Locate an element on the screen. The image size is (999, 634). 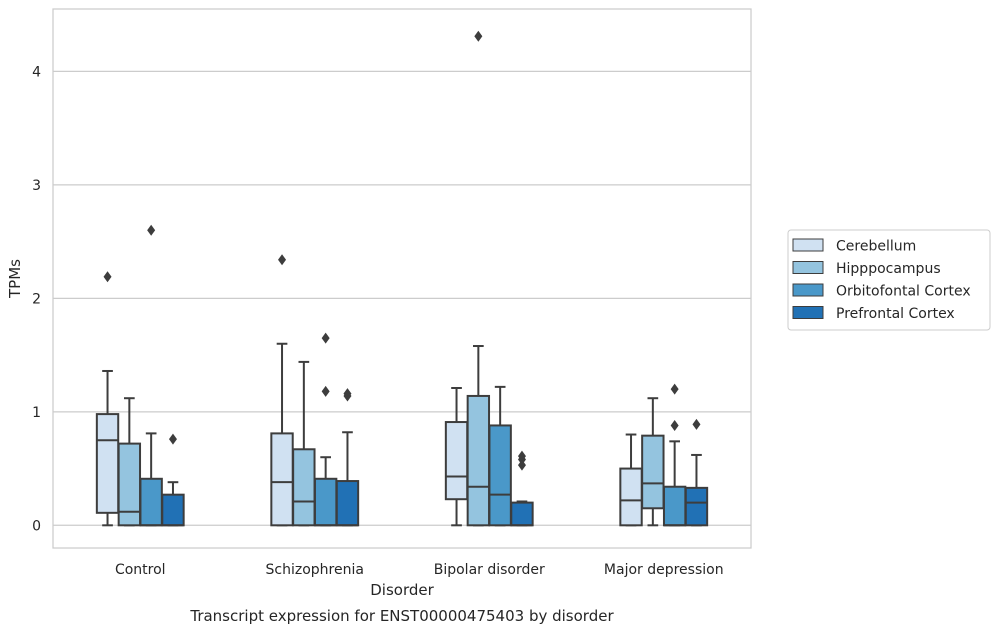
y-tick-labels: 0 1 2 3 4 is located at coordinates (36, 299).